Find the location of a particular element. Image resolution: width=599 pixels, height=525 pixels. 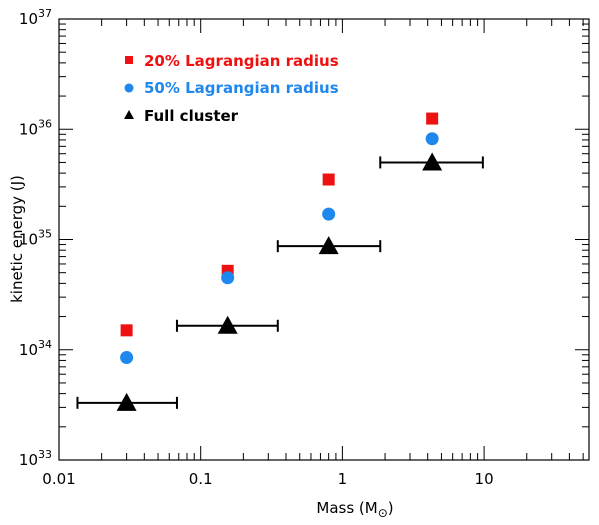

x-axis-label-close: ) is located at coordinates (391, 508).